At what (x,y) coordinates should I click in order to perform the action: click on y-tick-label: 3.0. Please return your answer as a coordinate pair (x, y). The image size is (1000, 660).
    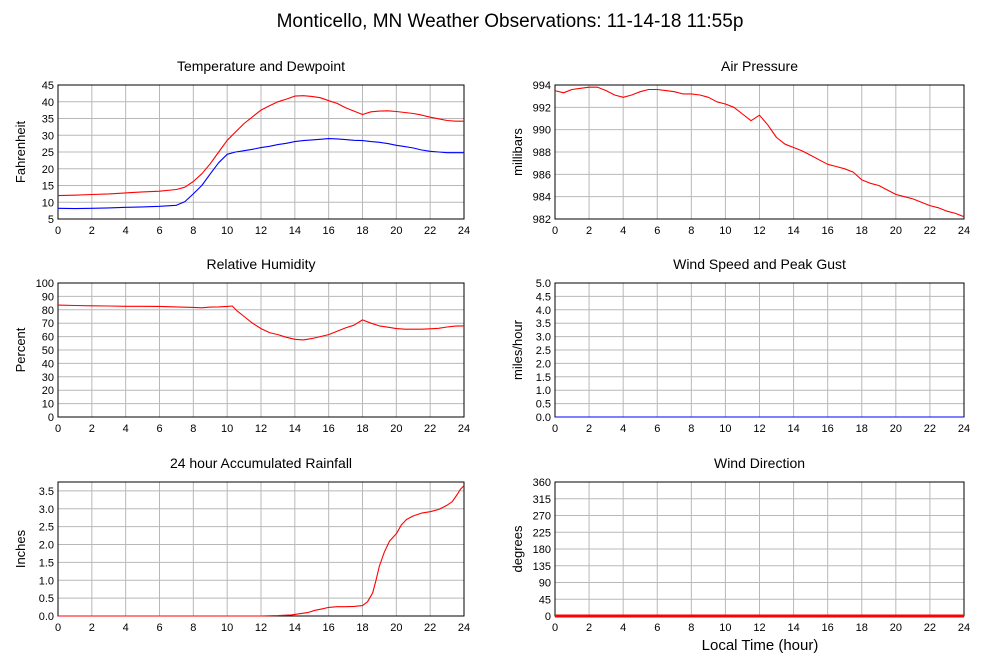
    Looking at the image, I should click on (46, 510).